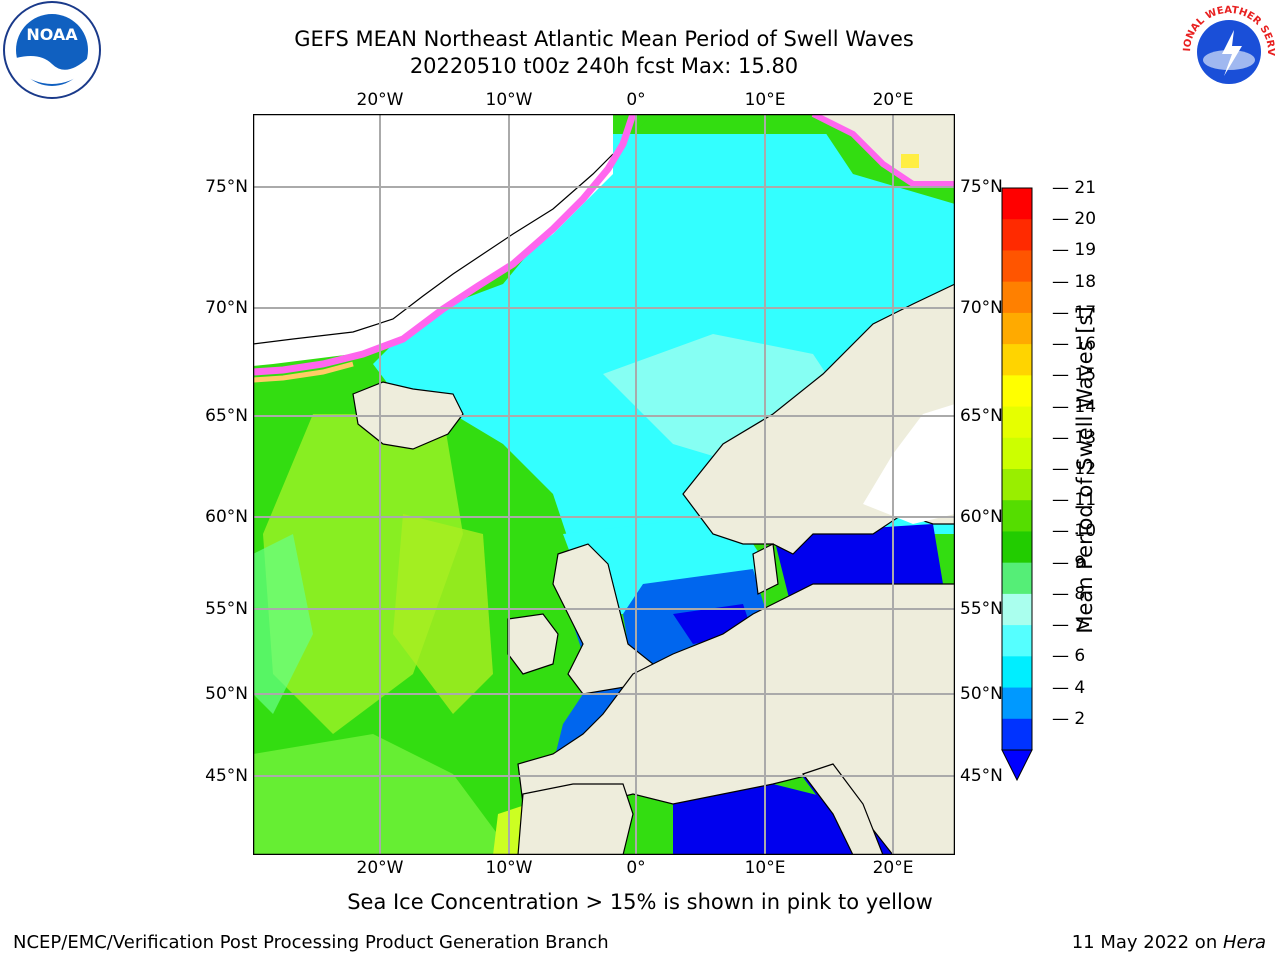 The height and width of the screenshot is (960, 1280). What do you see at coordinates (380, 100) in the screenshot?
I see `lon-tick-top: 20°W` at bounding box center [380, 100].